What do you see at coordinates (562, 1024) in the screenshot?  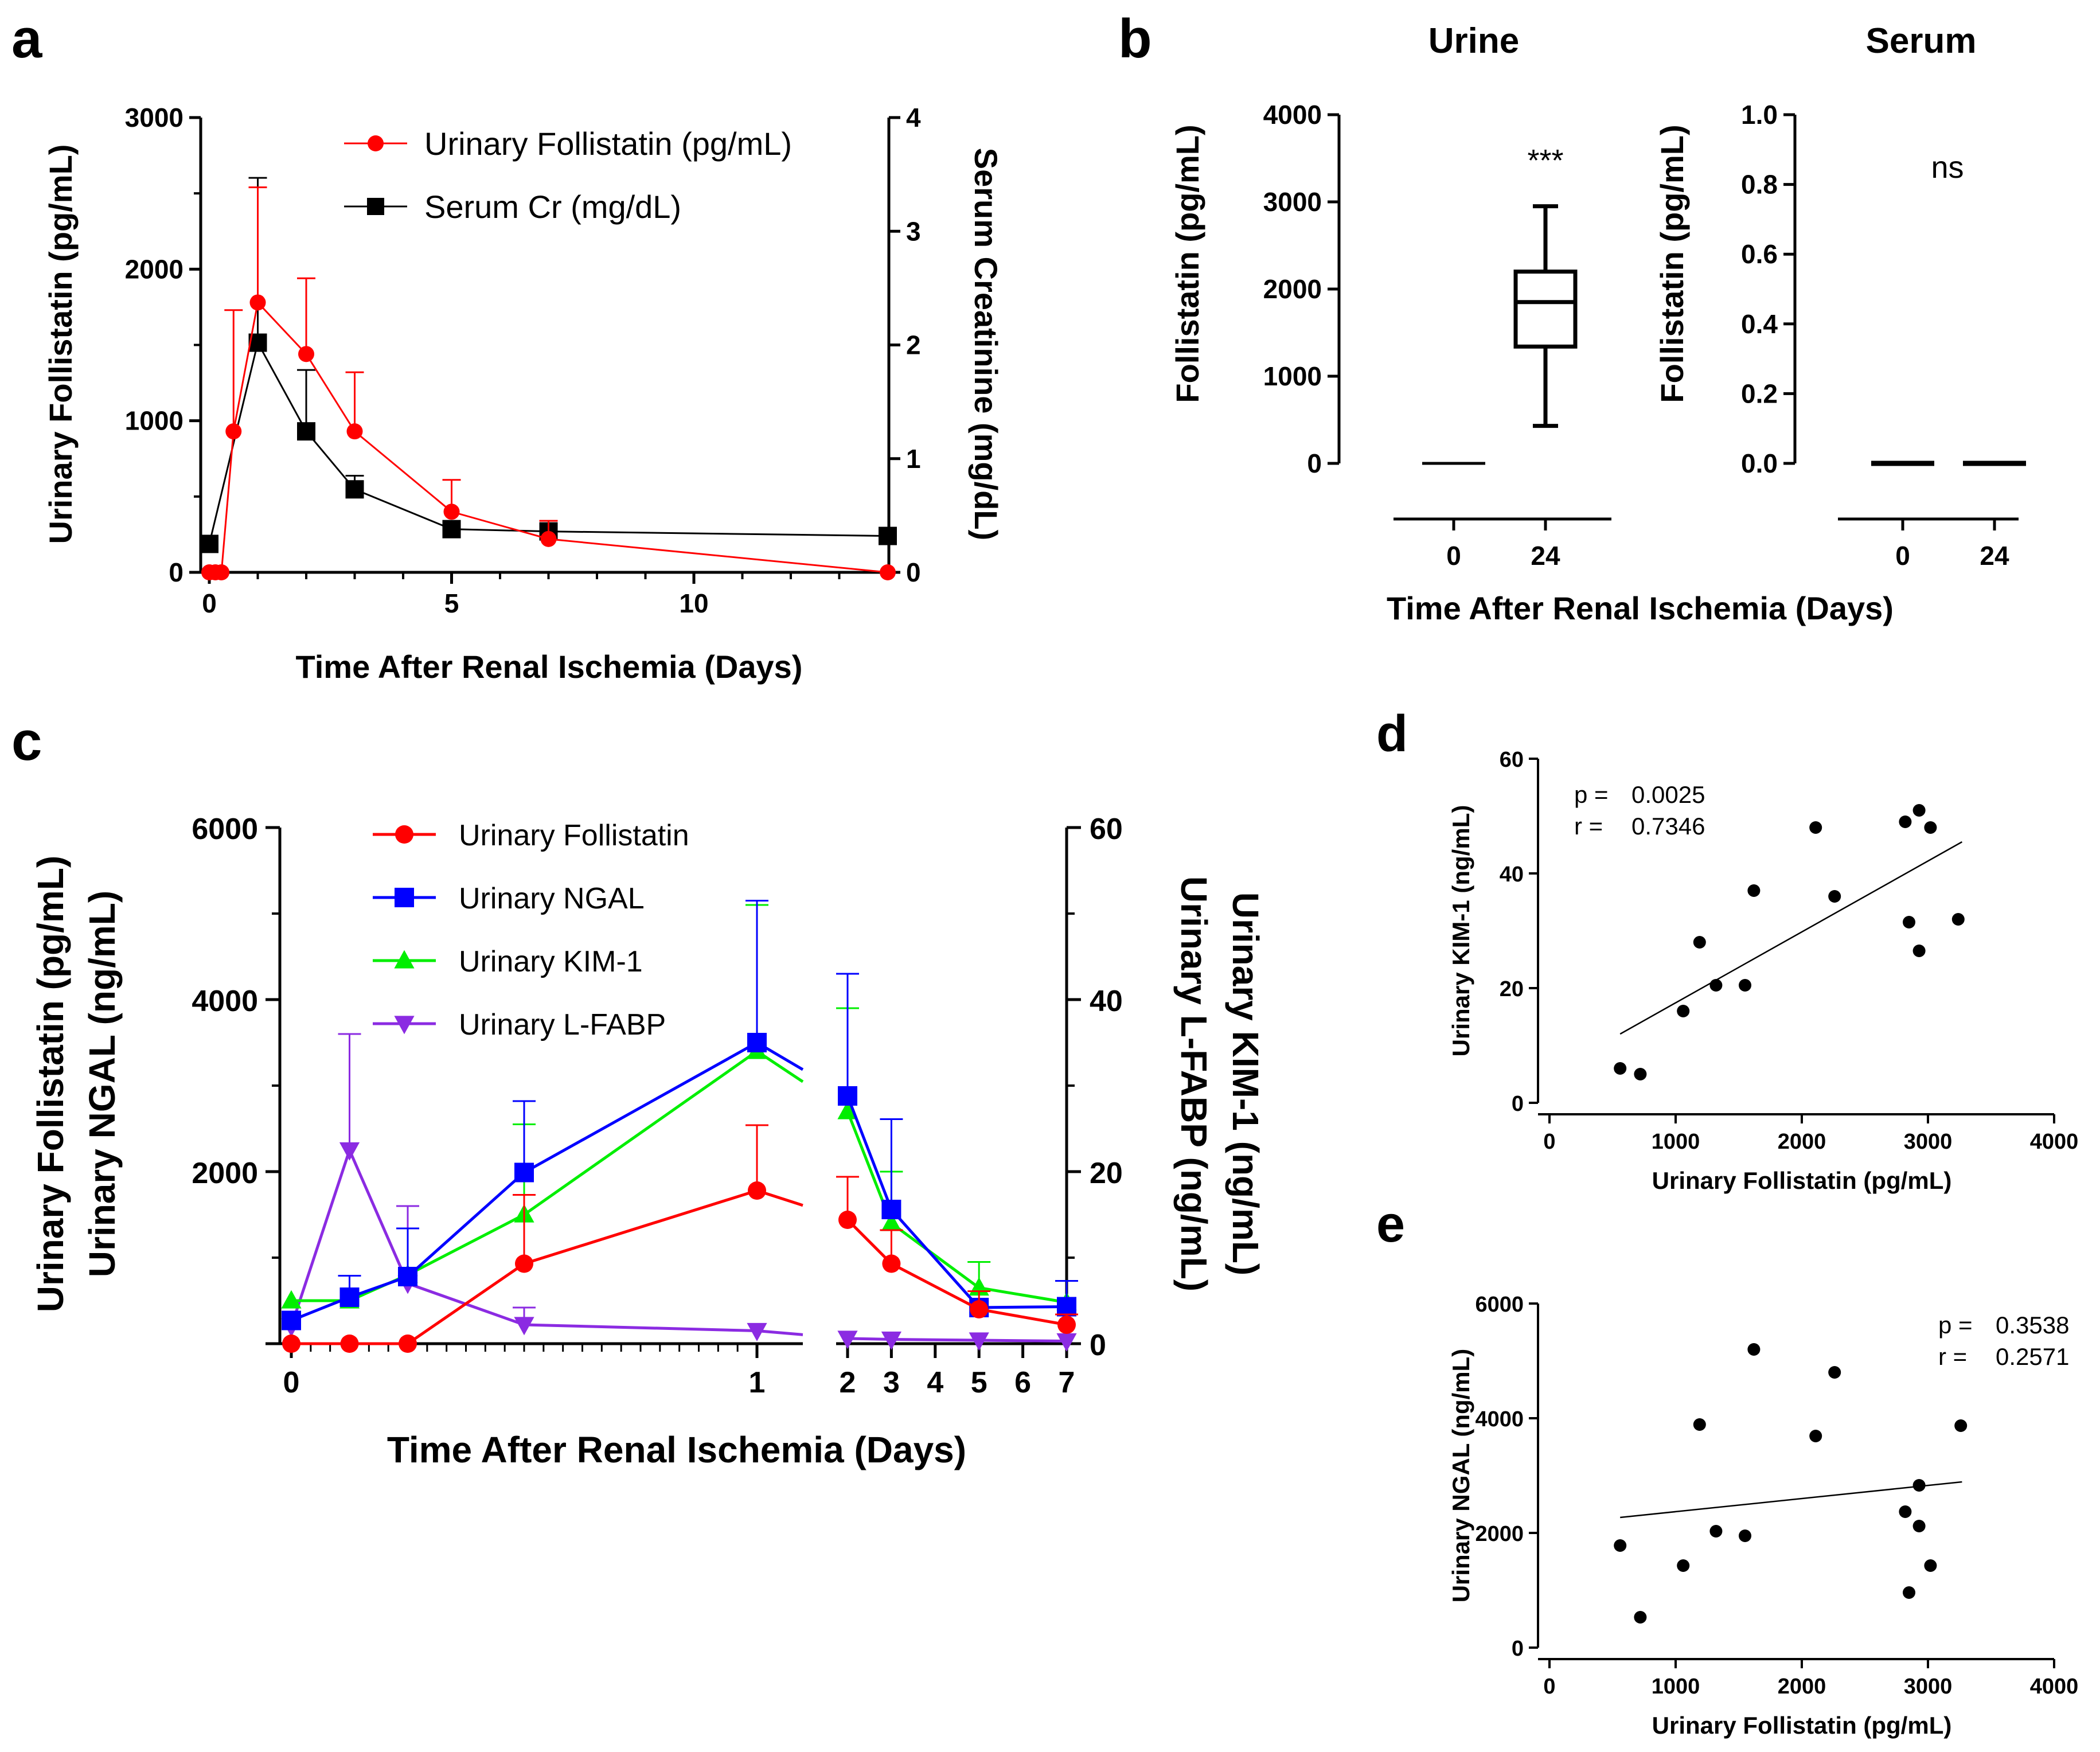 I see `legend-label: Urinary L-FABP` at bounding box center [562, 1024].